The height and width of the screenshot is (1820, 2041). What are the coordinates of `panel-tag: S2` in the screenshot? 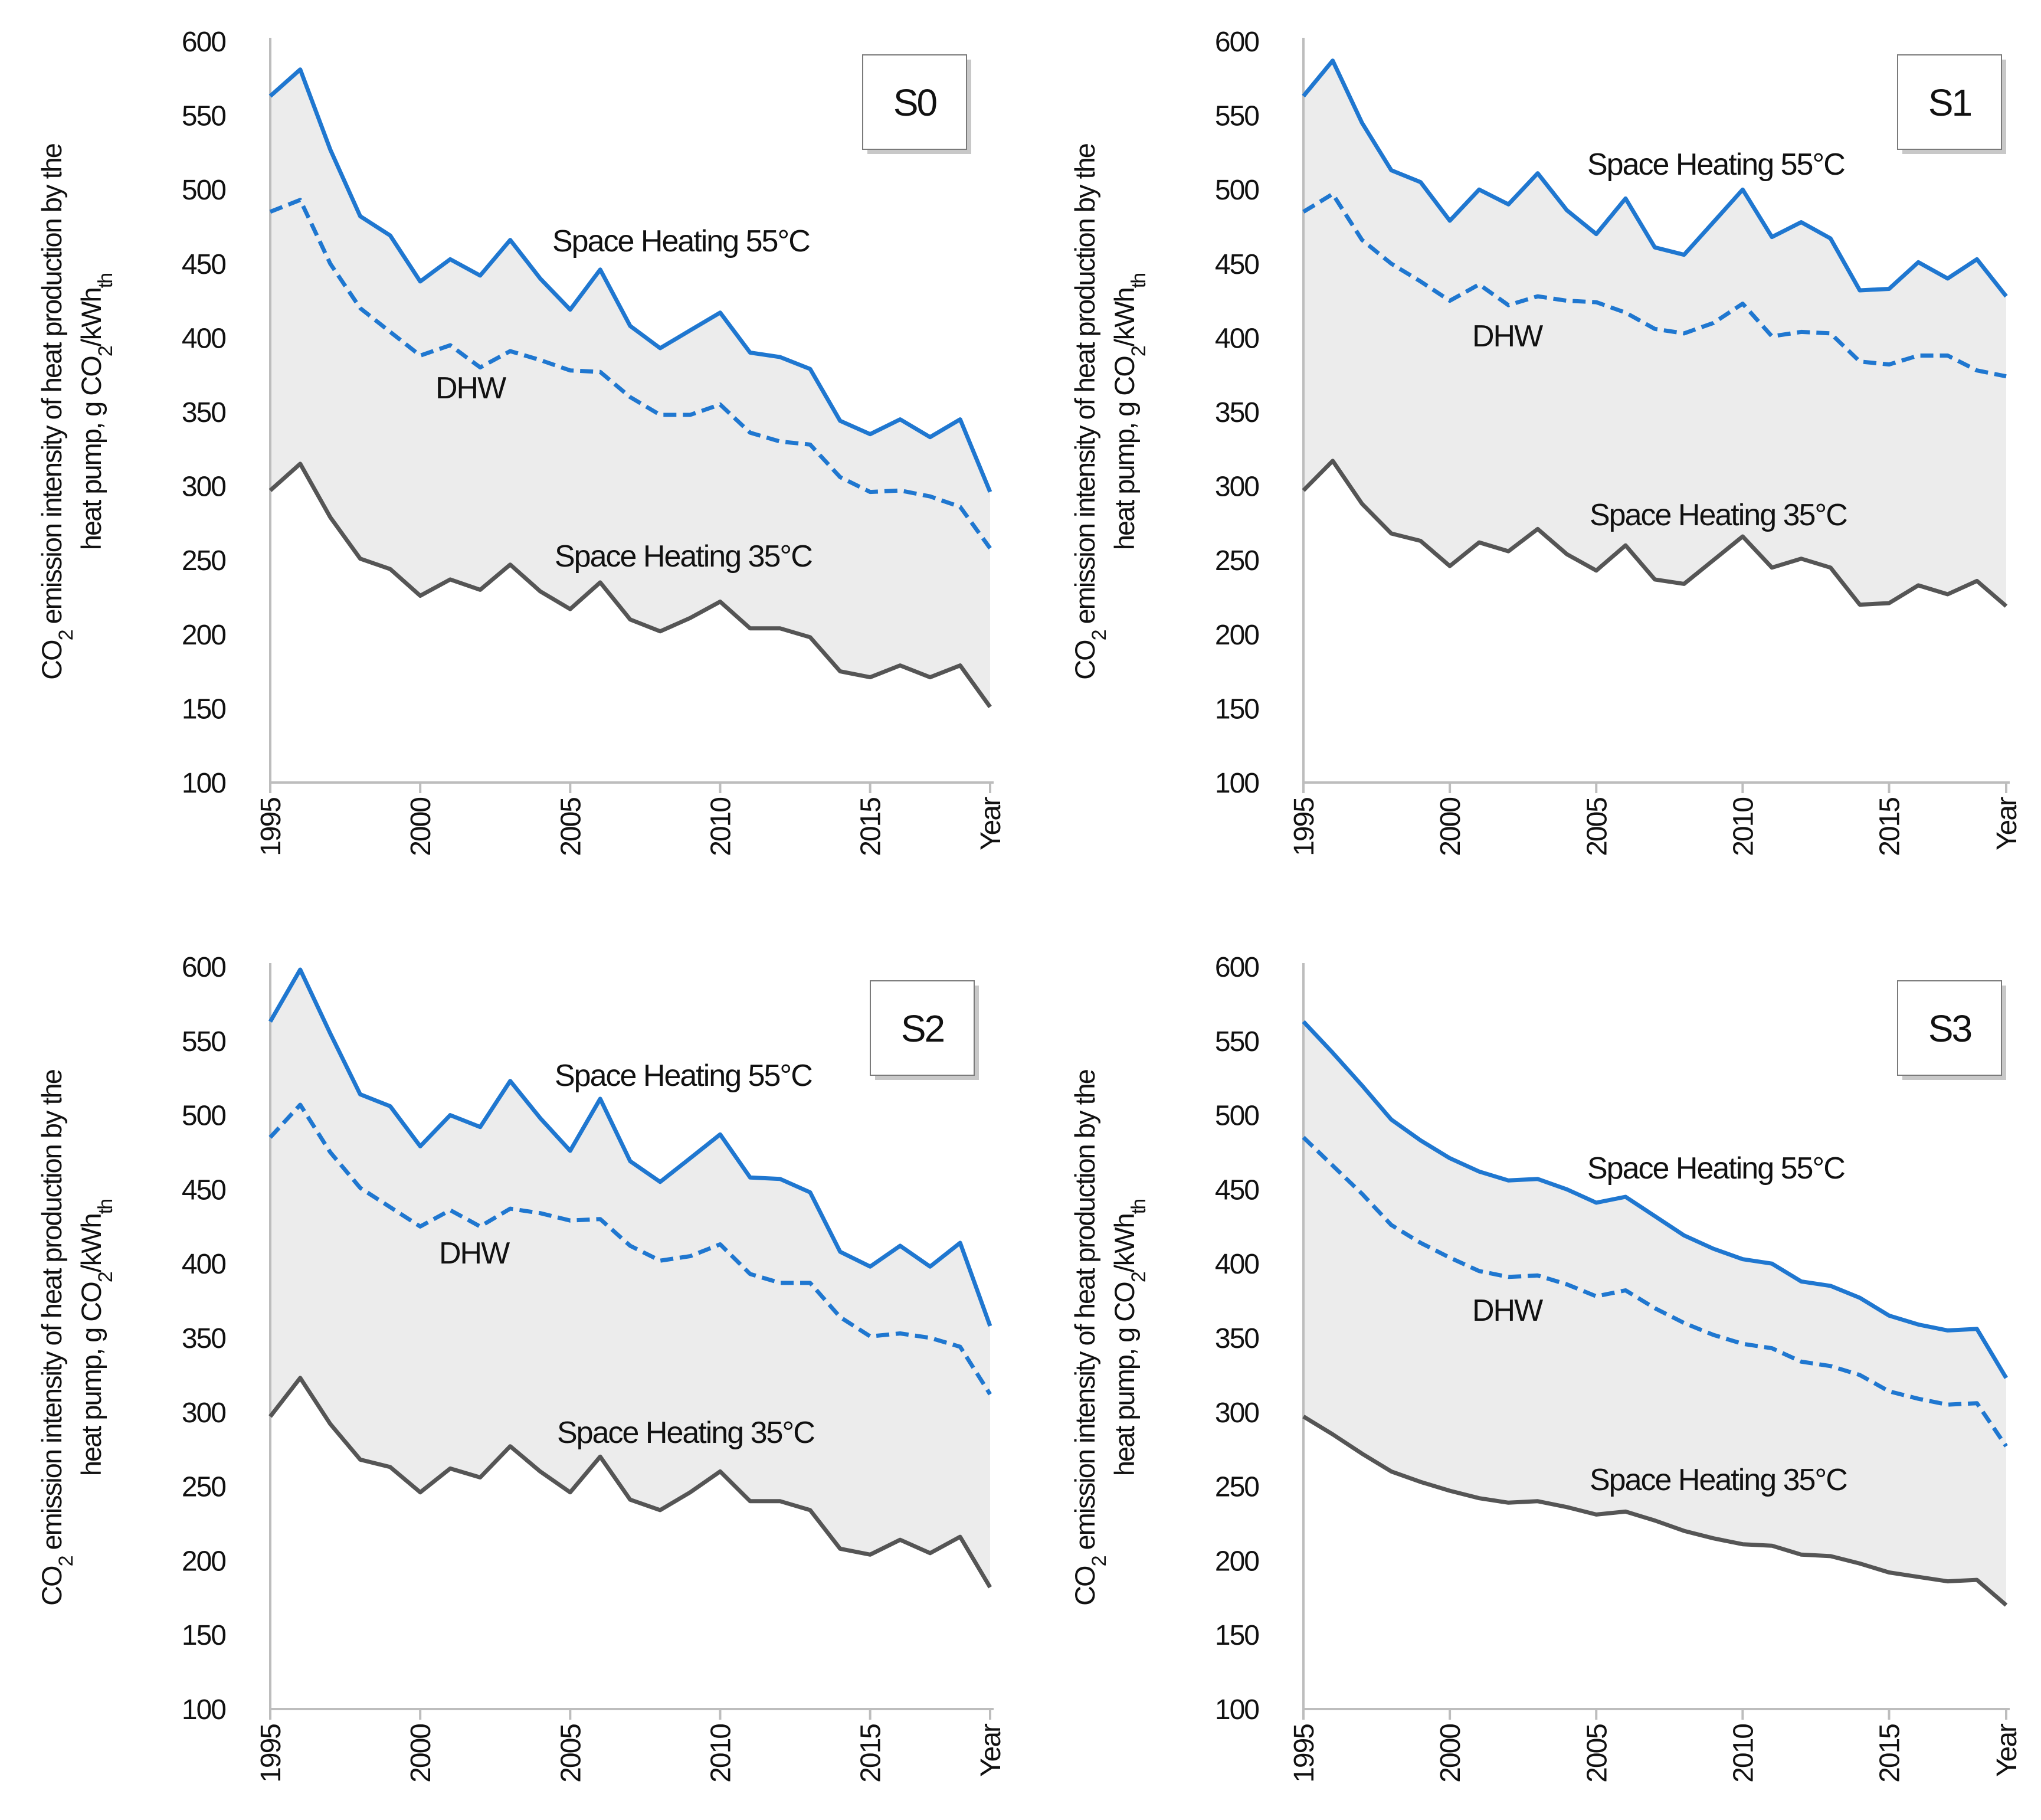 It's located at (924, 1030).